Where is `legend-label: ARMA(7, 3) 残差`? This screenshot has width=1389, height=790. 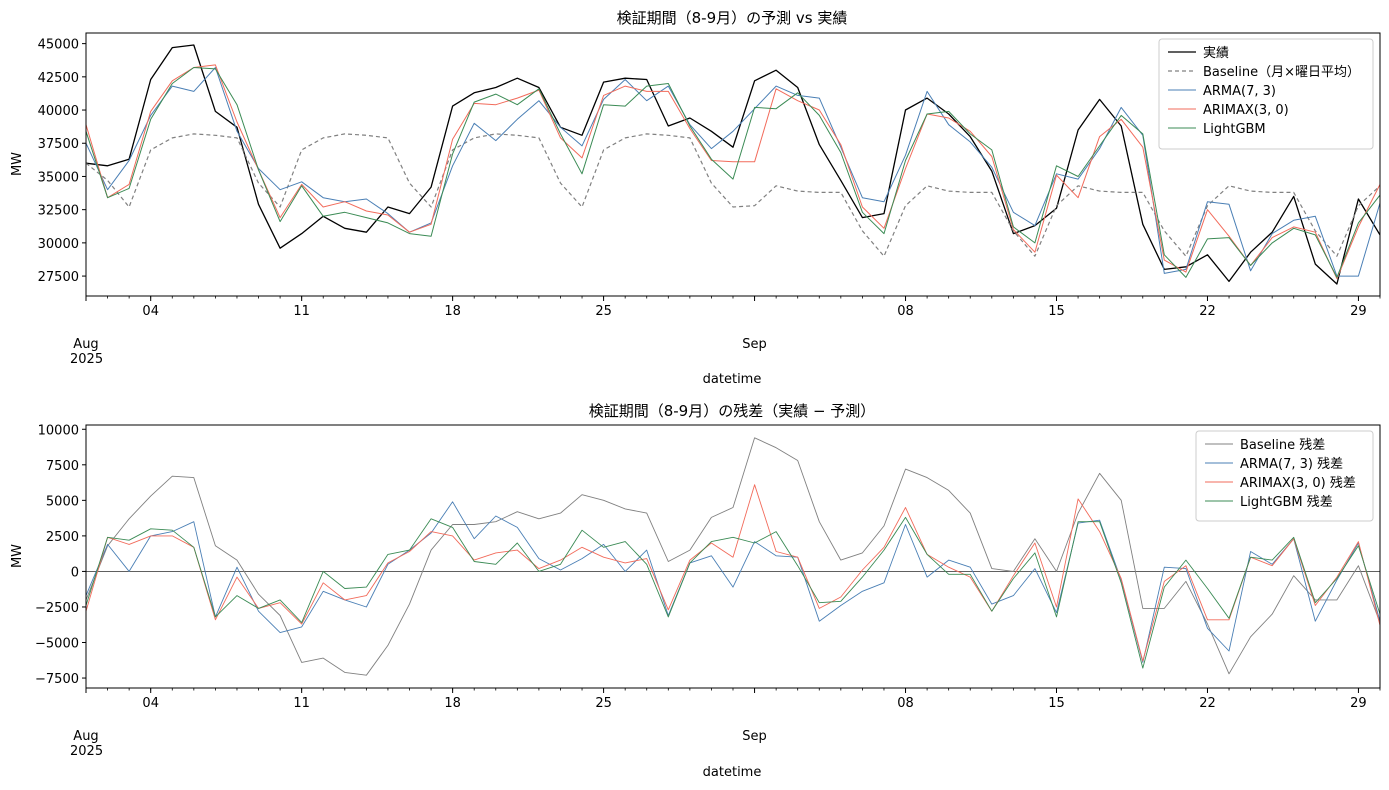
legend-label: ARMA(7, 3) 残差 is located at coordinates (1291, 464).